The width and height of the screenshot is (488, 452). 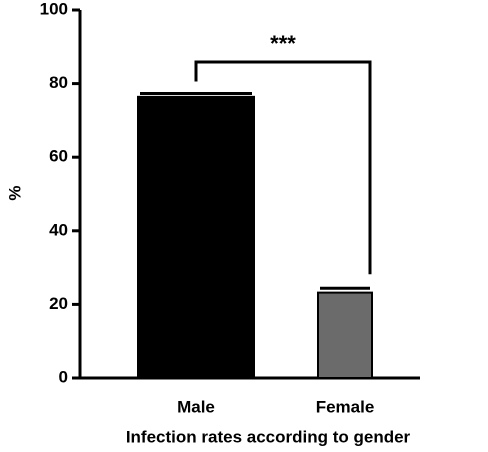 What do you see at coordinates (268, 436) in the screenshot?
I see `x-axis-title: Infection rates according to gender` at bounding box center [268, 436].